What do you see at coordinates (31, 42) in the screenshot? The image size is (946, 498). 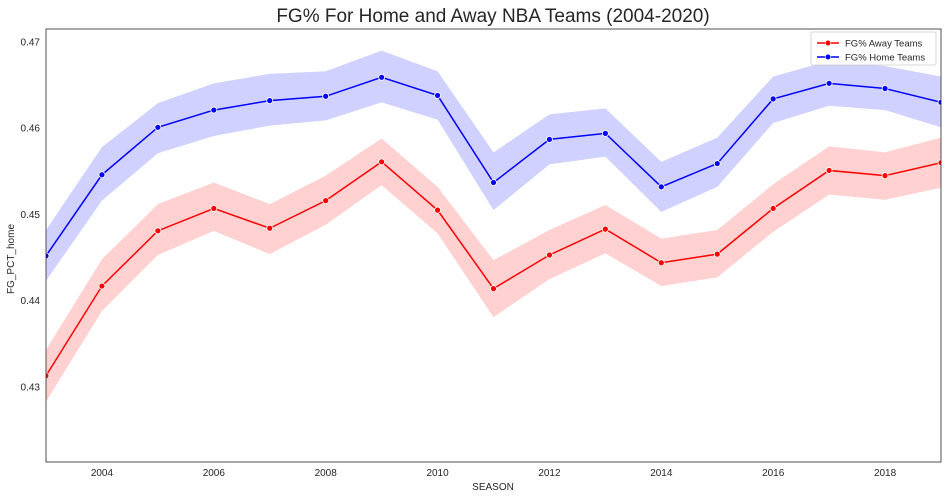 I see `y-tick-label: 0.47` at bounding box center [31, 42].